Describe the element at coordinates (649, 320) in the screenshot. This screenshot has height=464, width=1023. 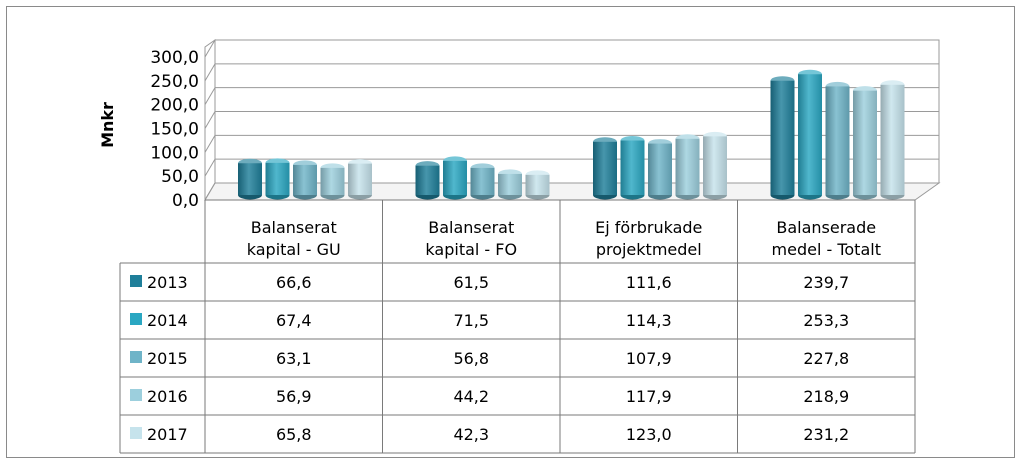
I see `table-cell: 114,3` at that location.